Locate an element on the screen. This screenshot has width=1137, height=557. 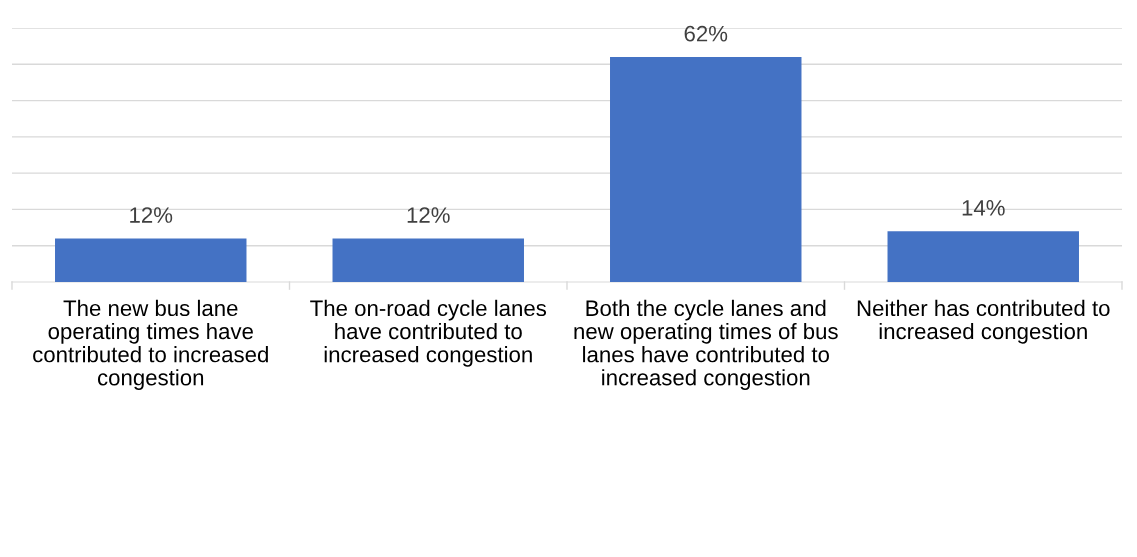
data-label: 14% is located at coordinates (983, 208).